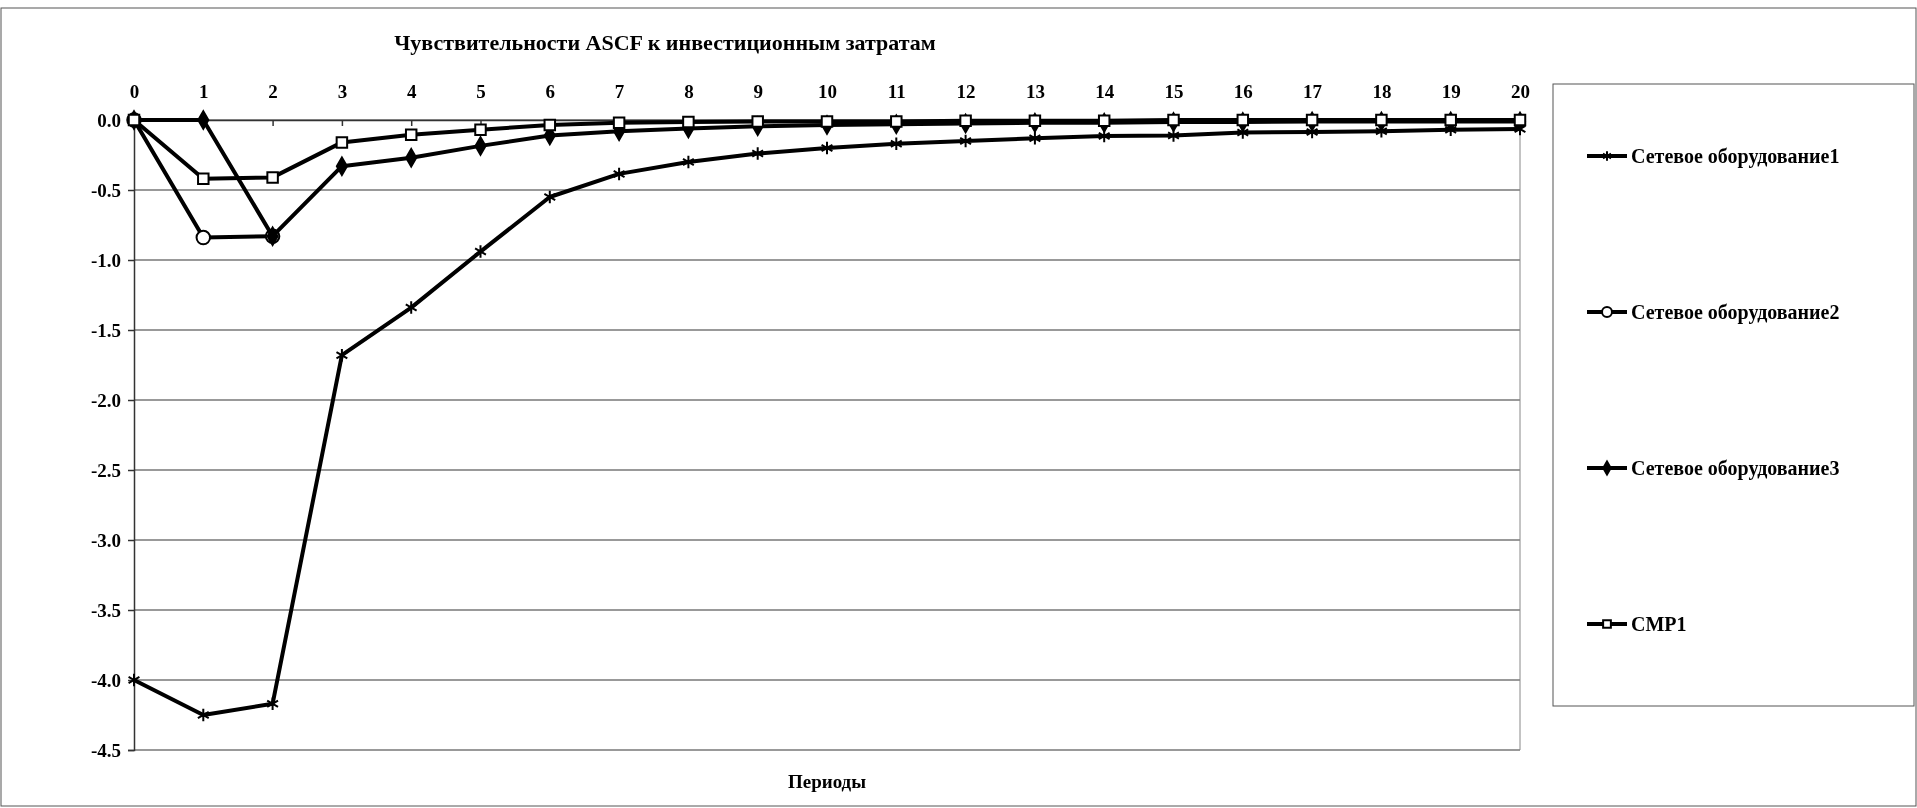 This screenshot has width=1917, height=808. Describe the element at coordinates (966, 91) in the screenshot. I see `x-tick-label: 12` at that location.